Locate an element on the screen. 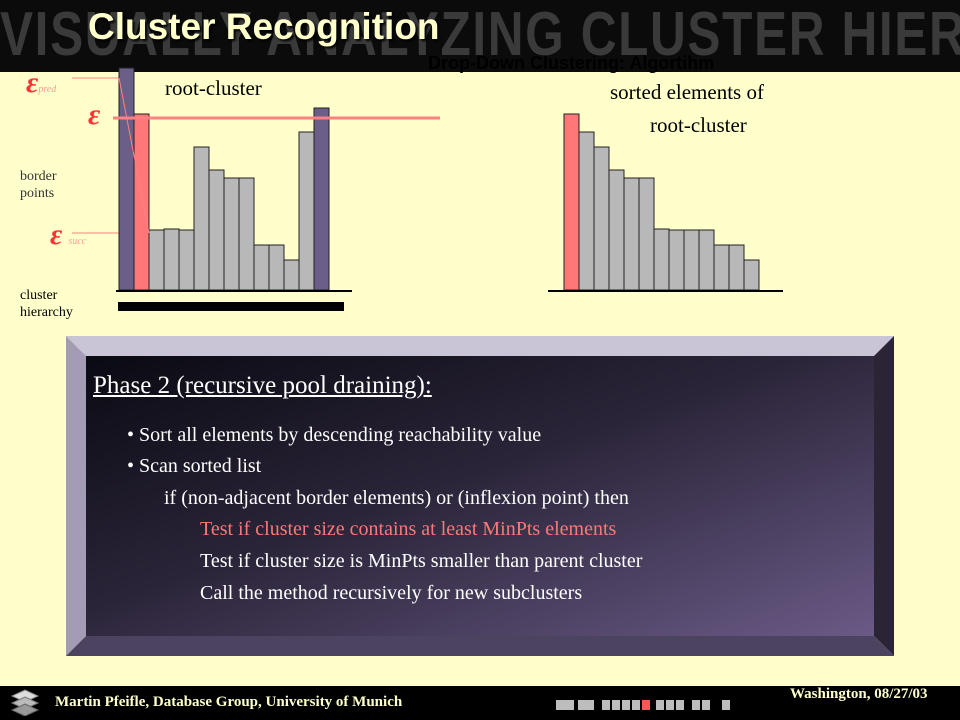 The image size is (960, 720). epsilon-succ-symbol: ε is located at coordinates (56, 234).